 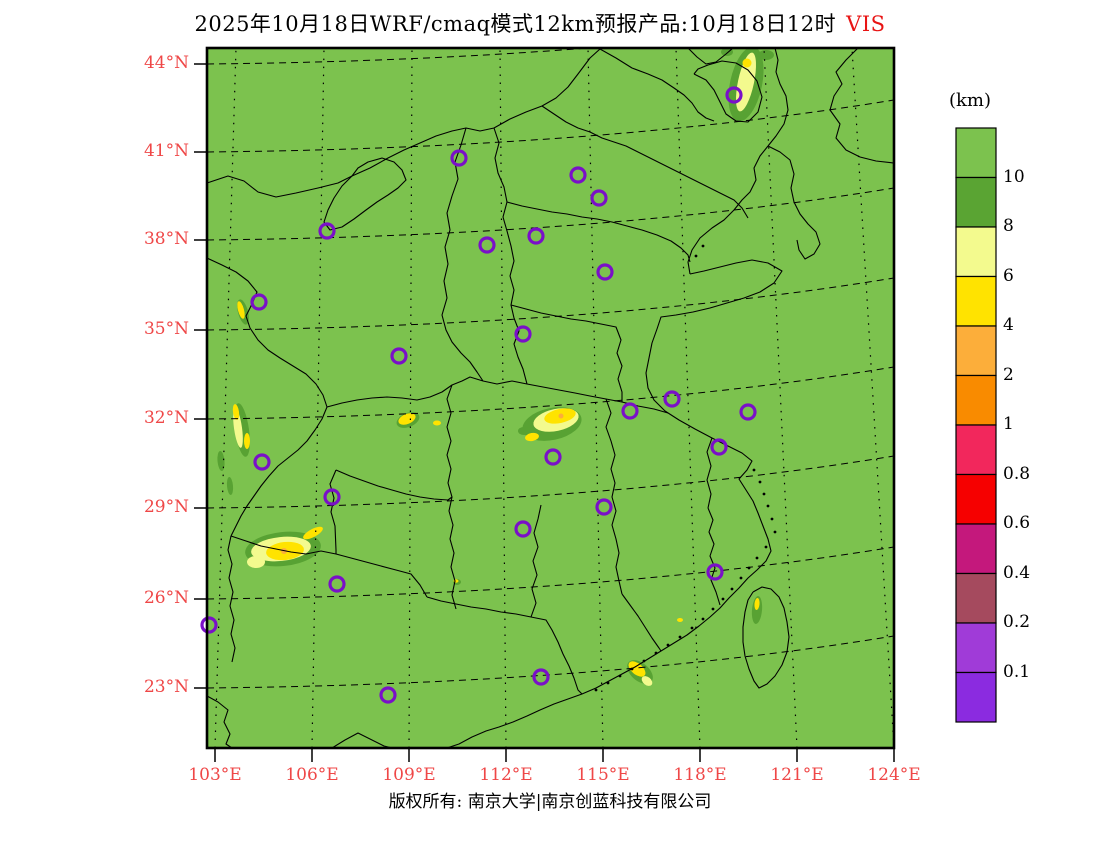 What do you see at coordinates (550, 573) in the screenshot?
I see `parallel-26n` at bounding box center [550, 573].